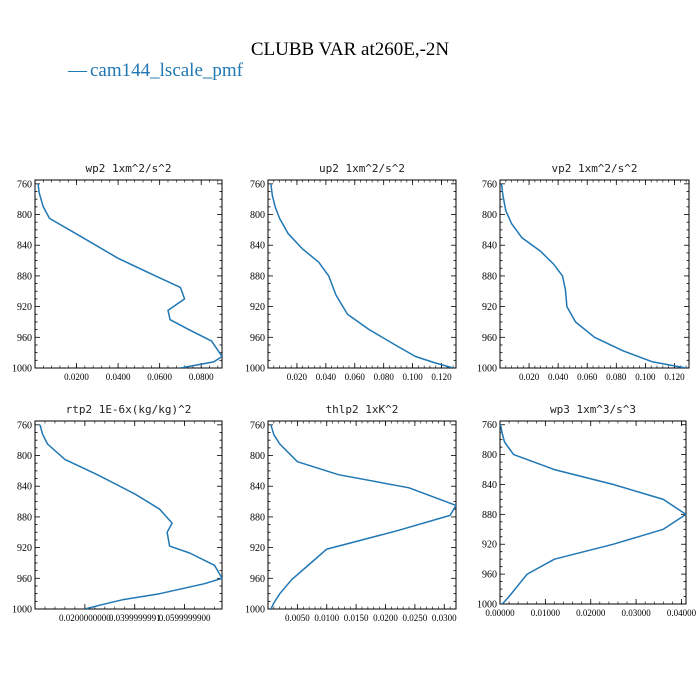 The height and width of the screenshot is (700, 700). Describe the element at coordinates (362, 168) in the screenshot. I see `subplot-title: up2 1xm^2/s^2` at that location.